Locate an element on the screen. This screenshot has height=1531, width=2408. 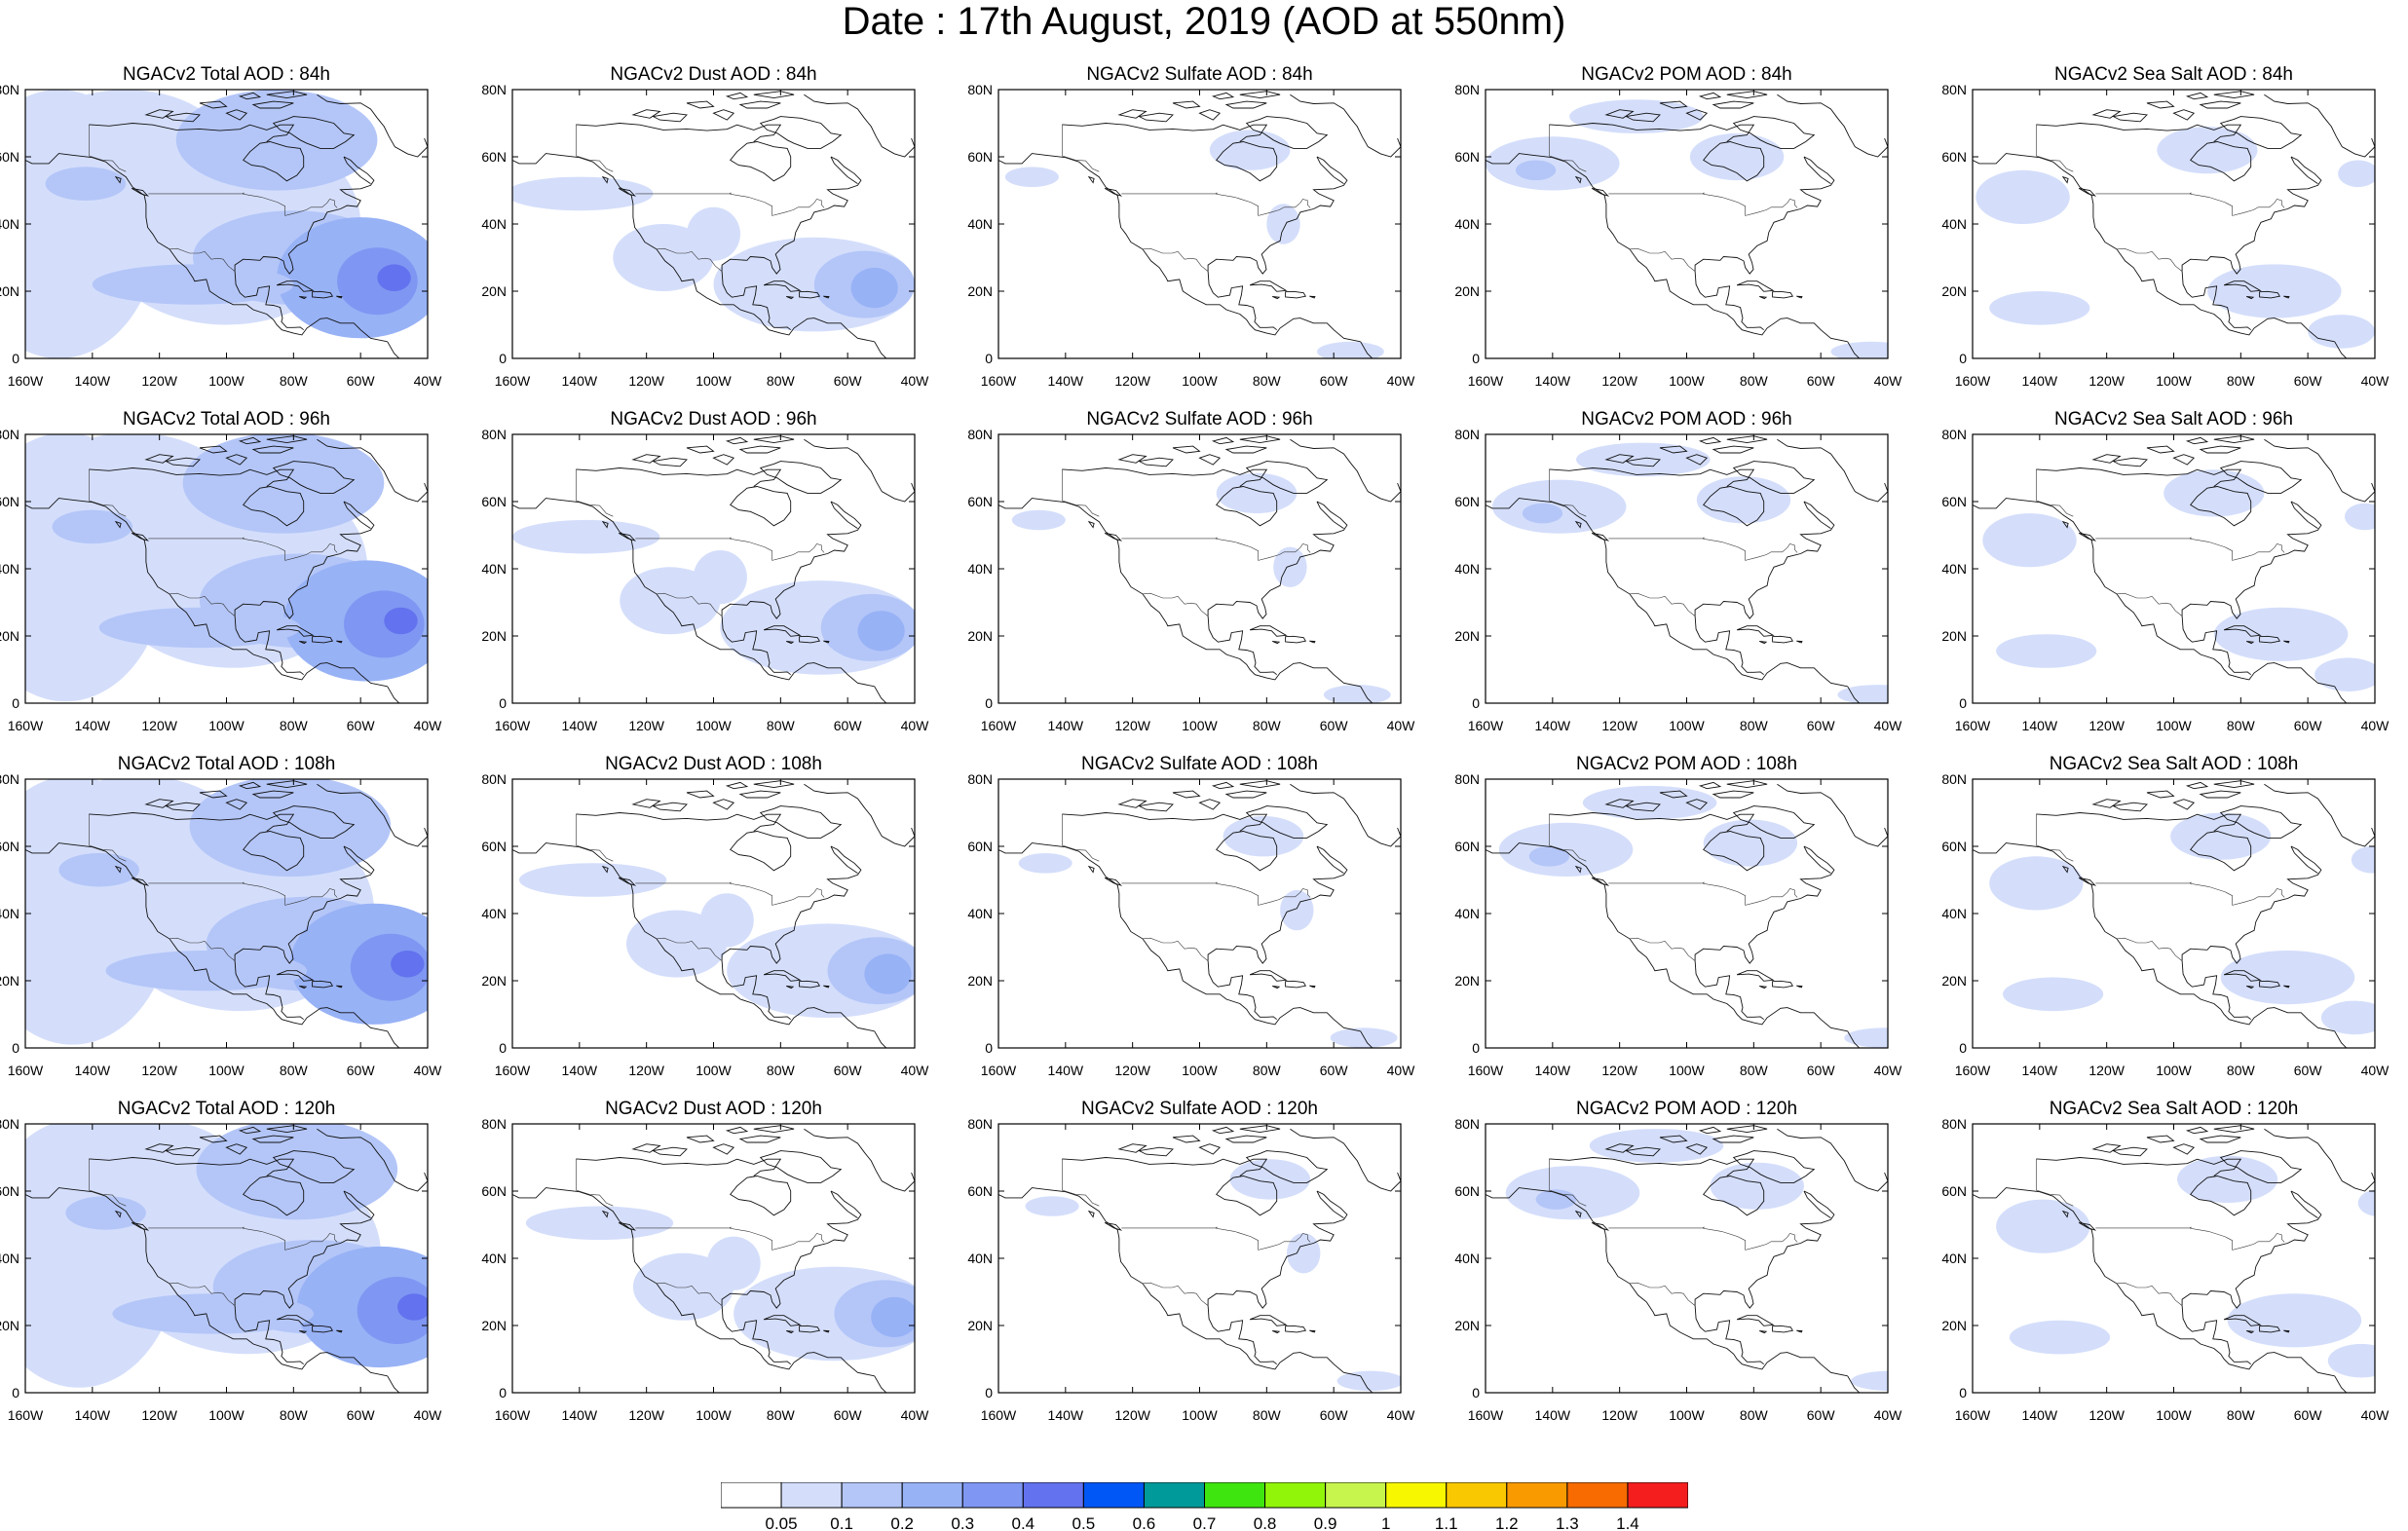
colorbar-label: 0.7 is located at coordinates (1205, 1522).